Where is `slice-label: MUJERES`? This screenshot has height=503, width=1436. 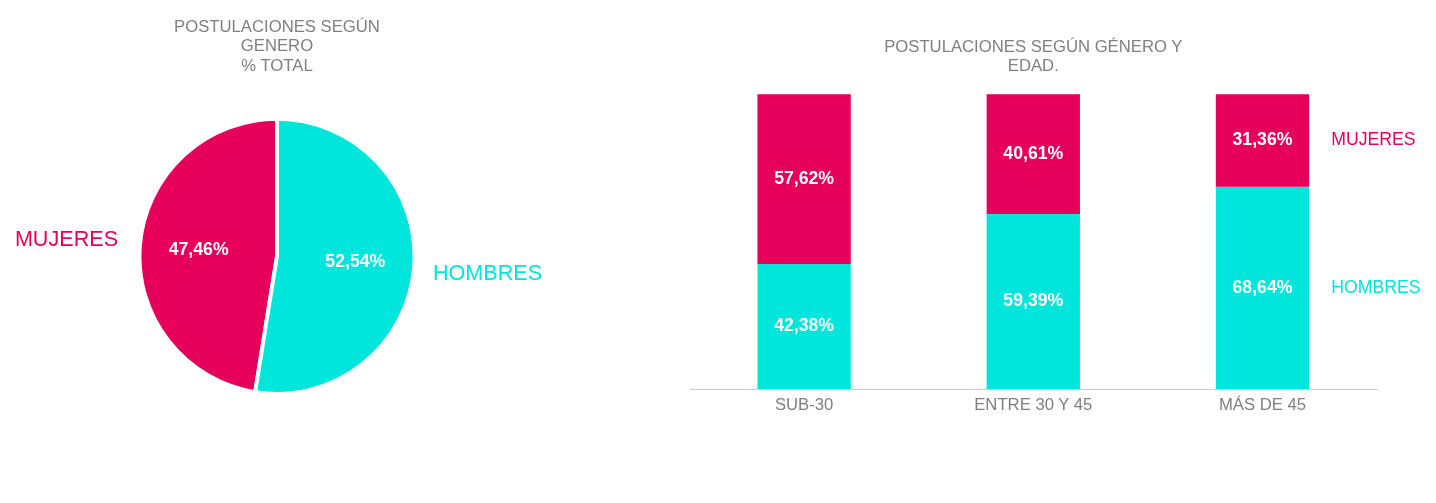
slice-label: MUJERES is located at coordinates (66, 239).